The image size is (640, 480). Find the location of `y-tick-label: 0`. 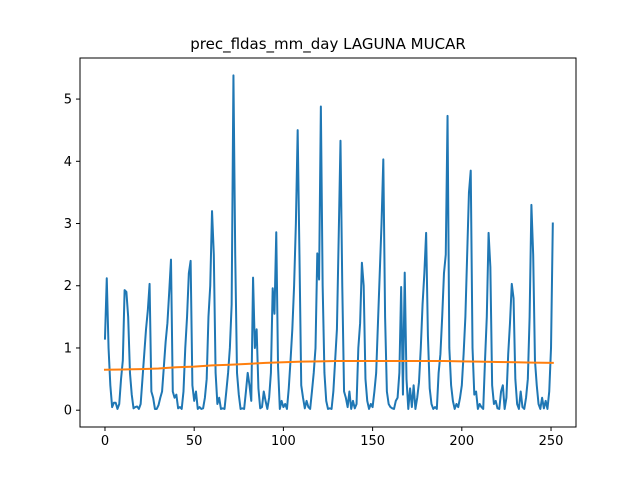

y-tick-label: 0 is located at coordinates (68, 411).